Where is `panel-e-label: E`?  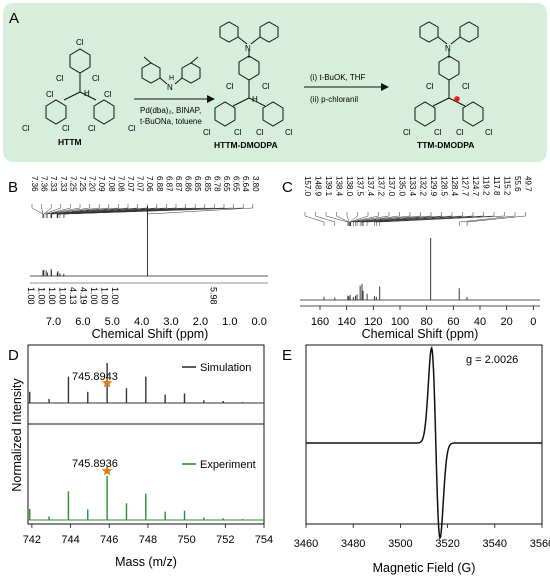 panel-e-label: E is located at coordinates (287, 355).